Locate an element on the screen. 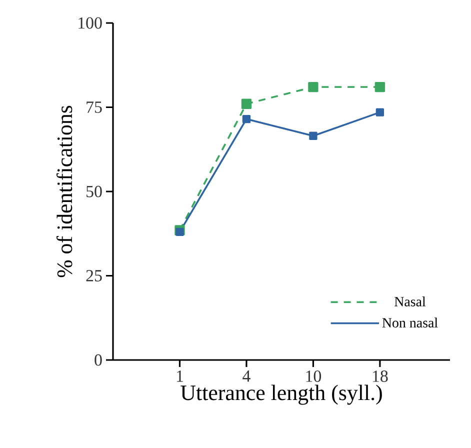 This screenshot has width=471, height=448. x-axis-title: Utterance length (syll.) is located at coordinates (281, 394).